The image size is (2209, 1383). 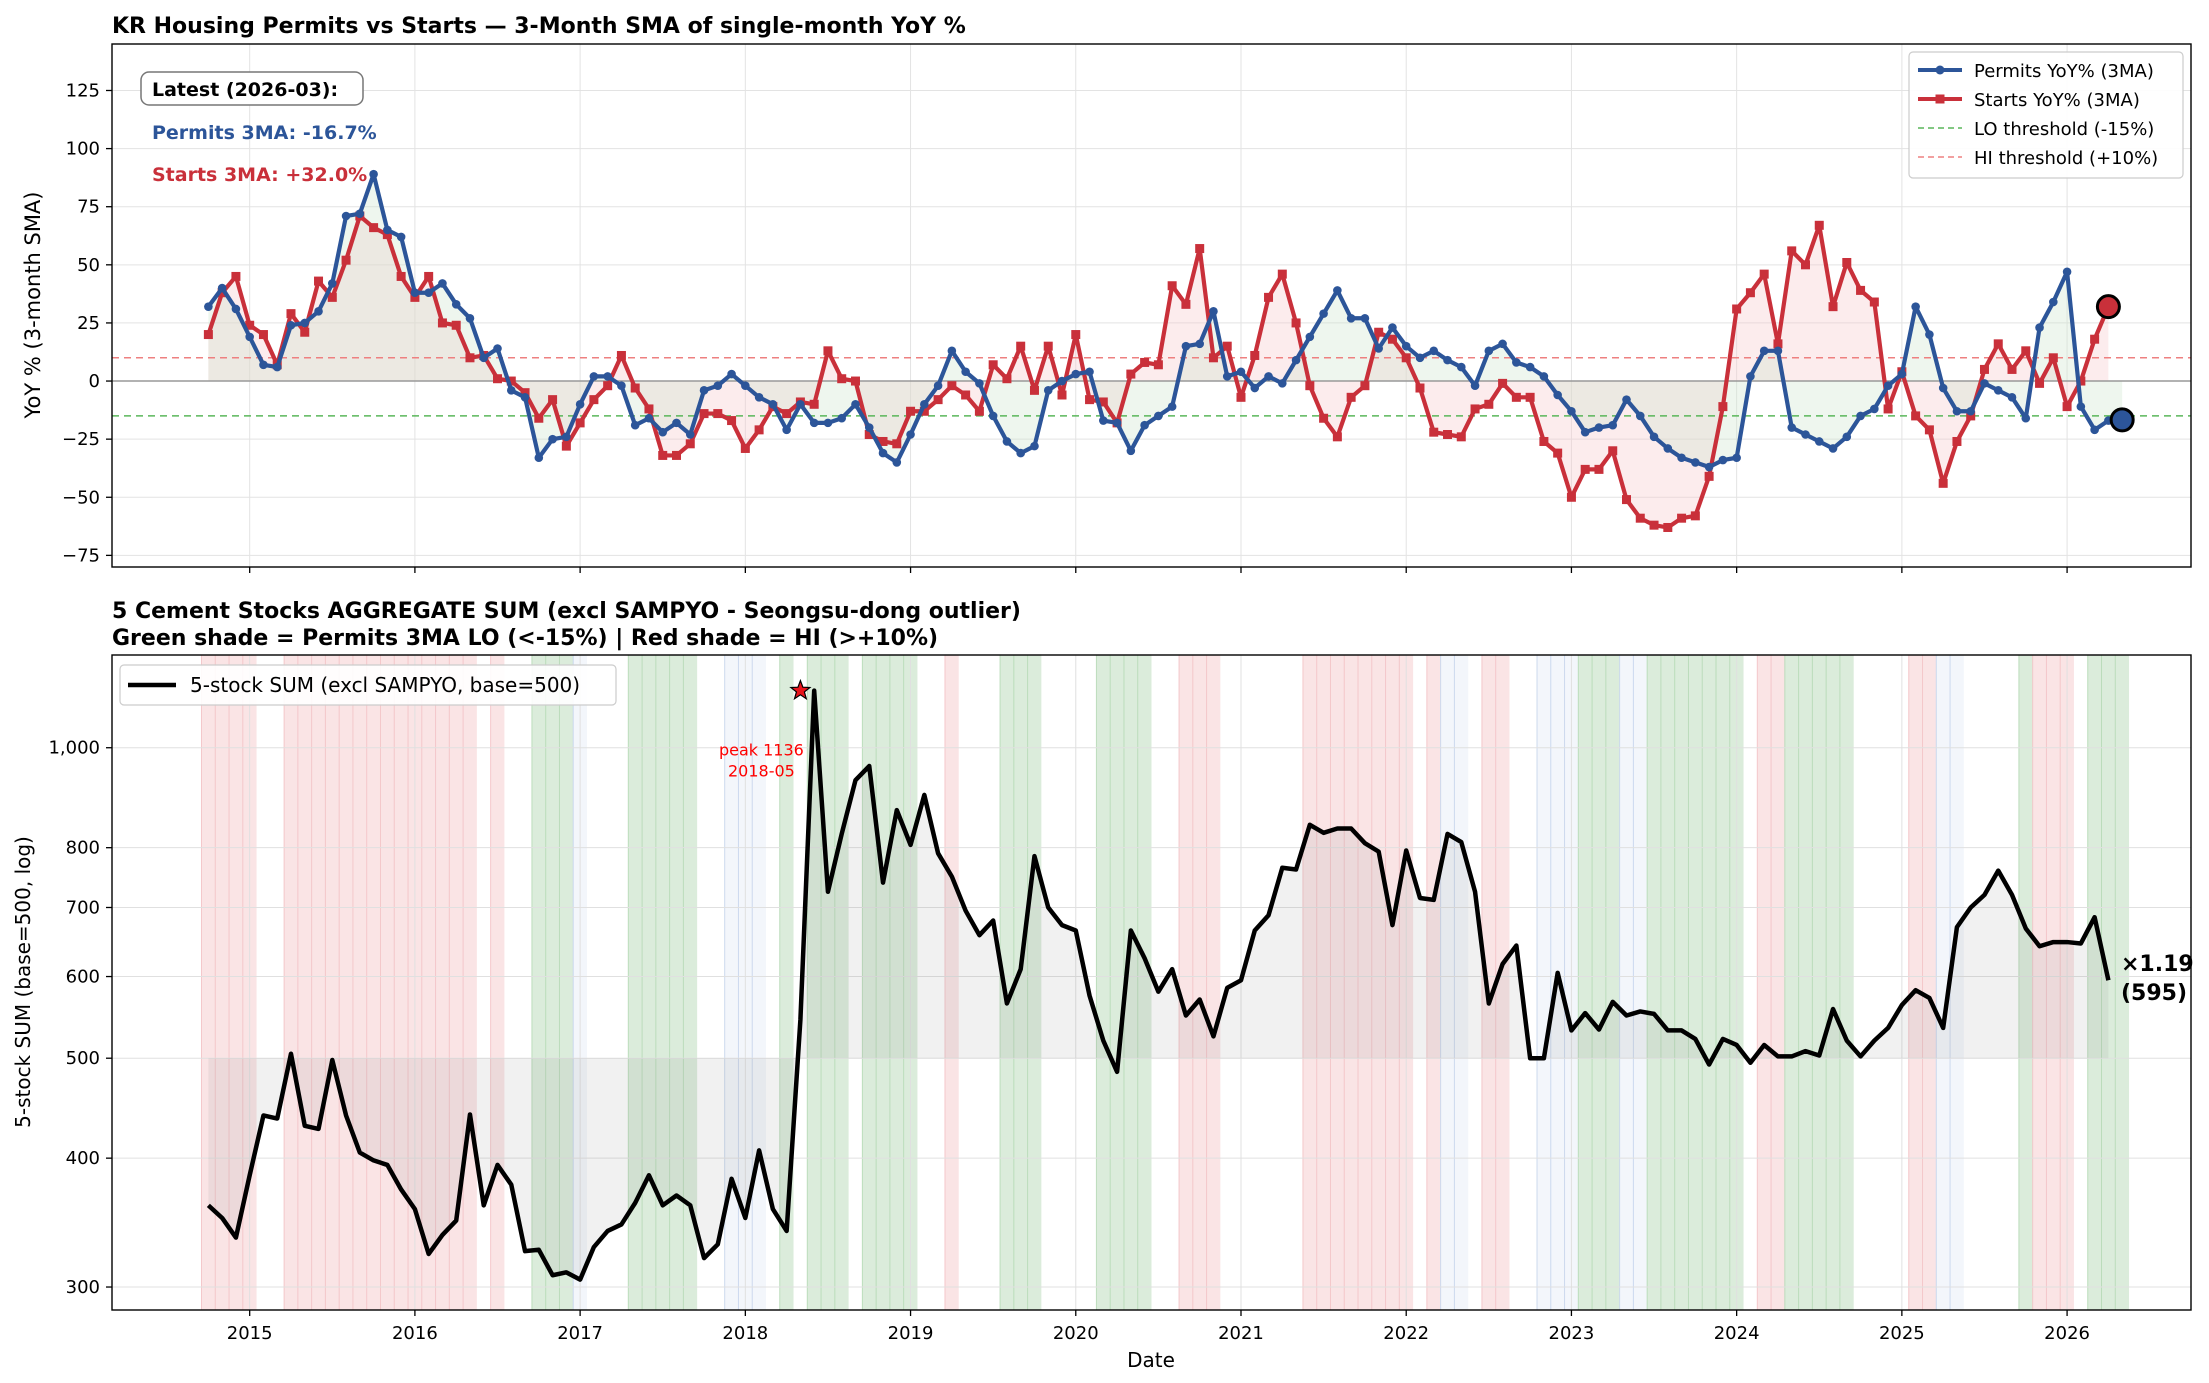 I want to click on top-y-axis-label: YoY % (3-month SMA), so click(x=33, y=306).